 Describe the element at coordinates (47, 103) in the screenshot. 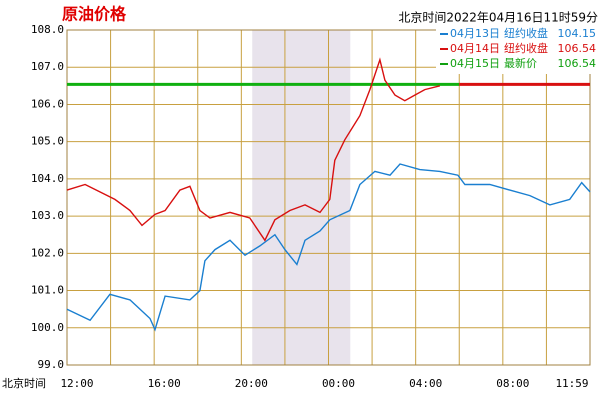

I see `y-tick-label: 106.0` at that location.